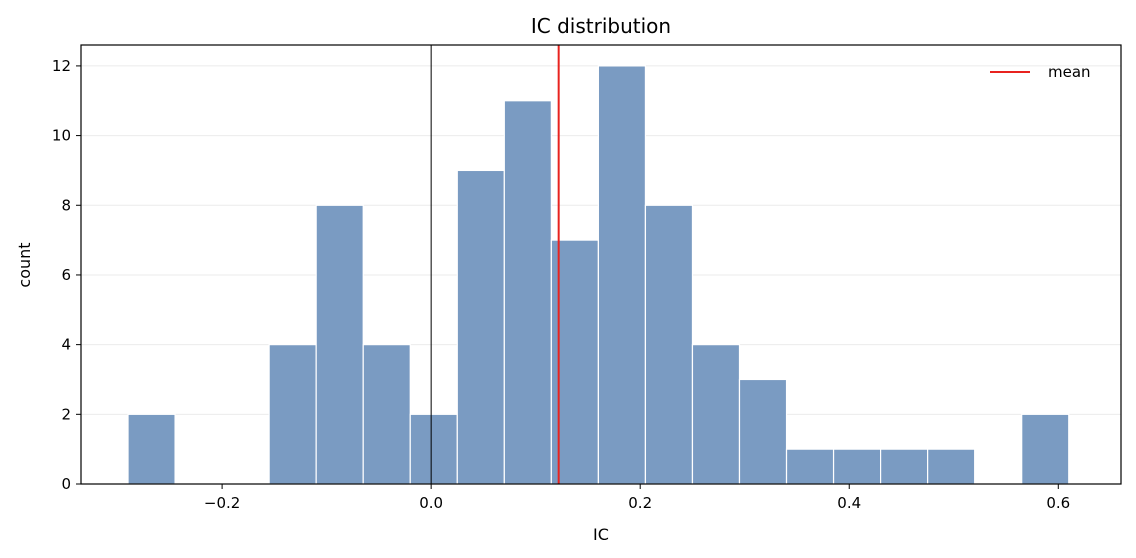 The image size is (1136, 558). What do you see at coordinates (66, 345) in the screenshot?
I see `y-tick-label-2: 4` at bounding box center [66, 345].